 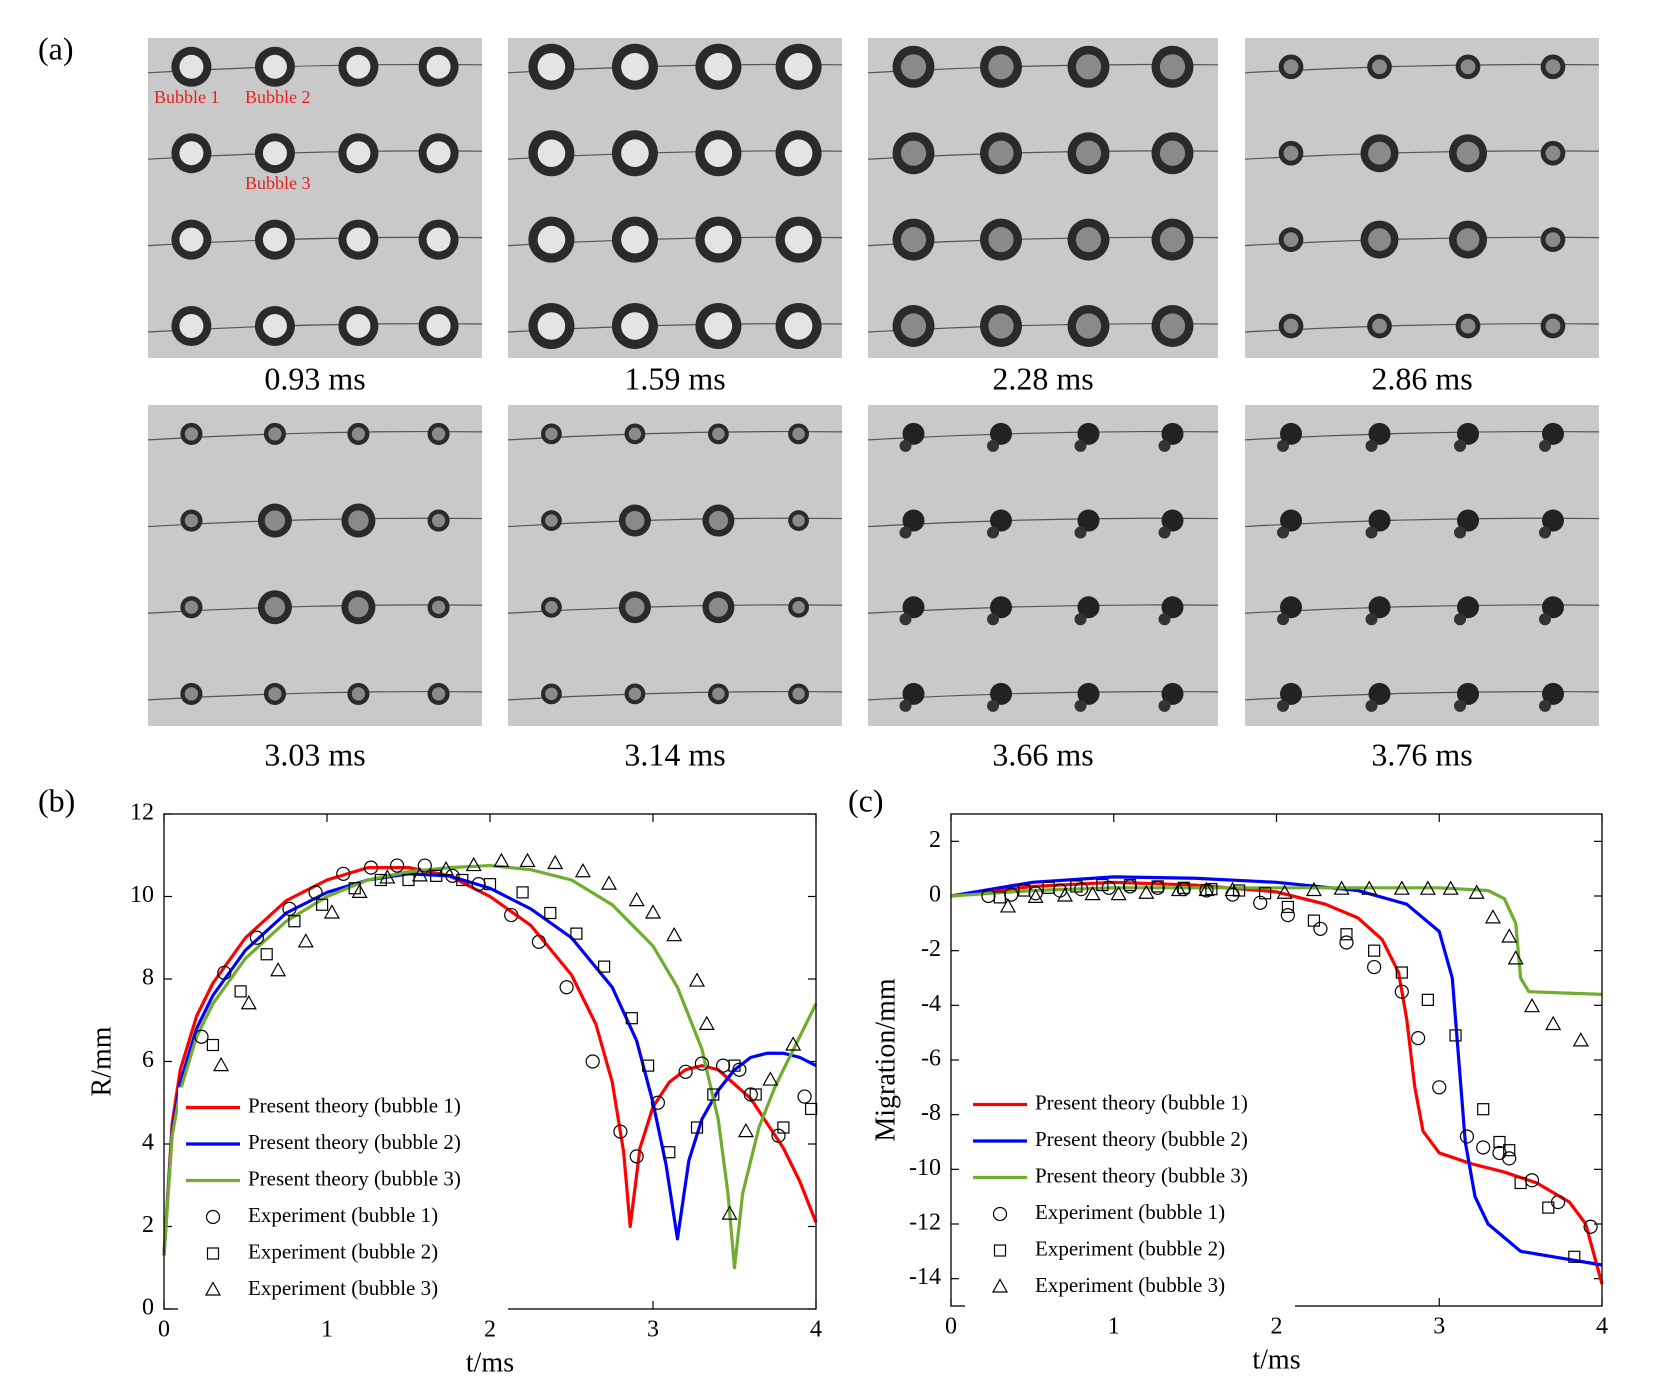 What do you see at coordinates (866, 800) in the screenshot?
I see `panel-label: (c)` at bounding box center [866, 800].